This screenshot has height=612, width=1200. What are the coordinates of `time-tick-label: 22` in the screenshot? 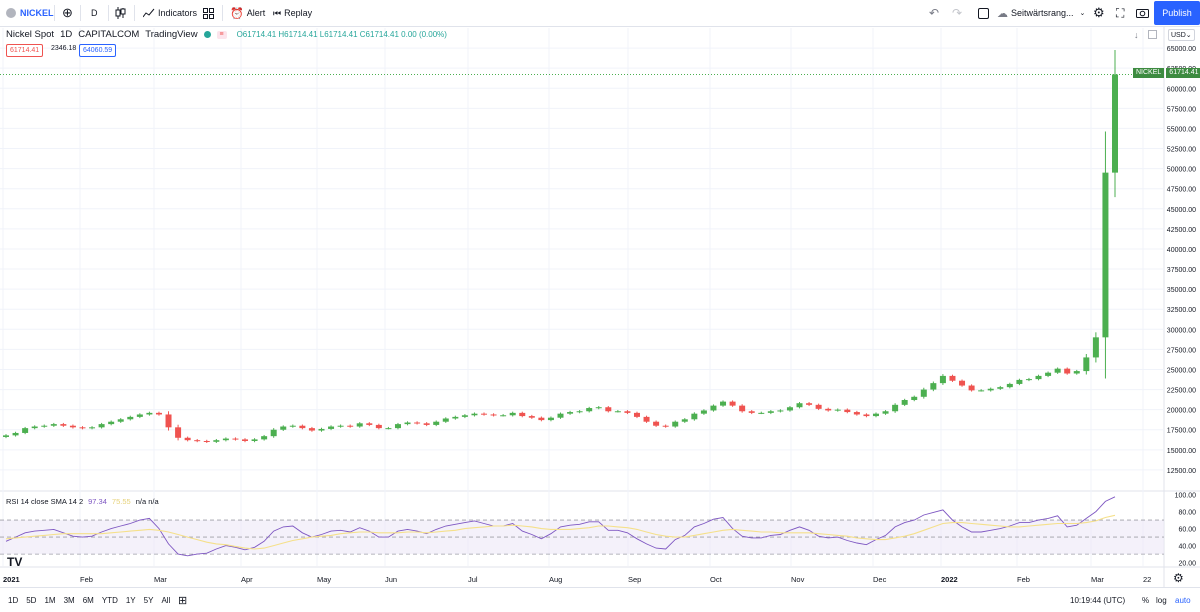 It's located at (1147, 579).